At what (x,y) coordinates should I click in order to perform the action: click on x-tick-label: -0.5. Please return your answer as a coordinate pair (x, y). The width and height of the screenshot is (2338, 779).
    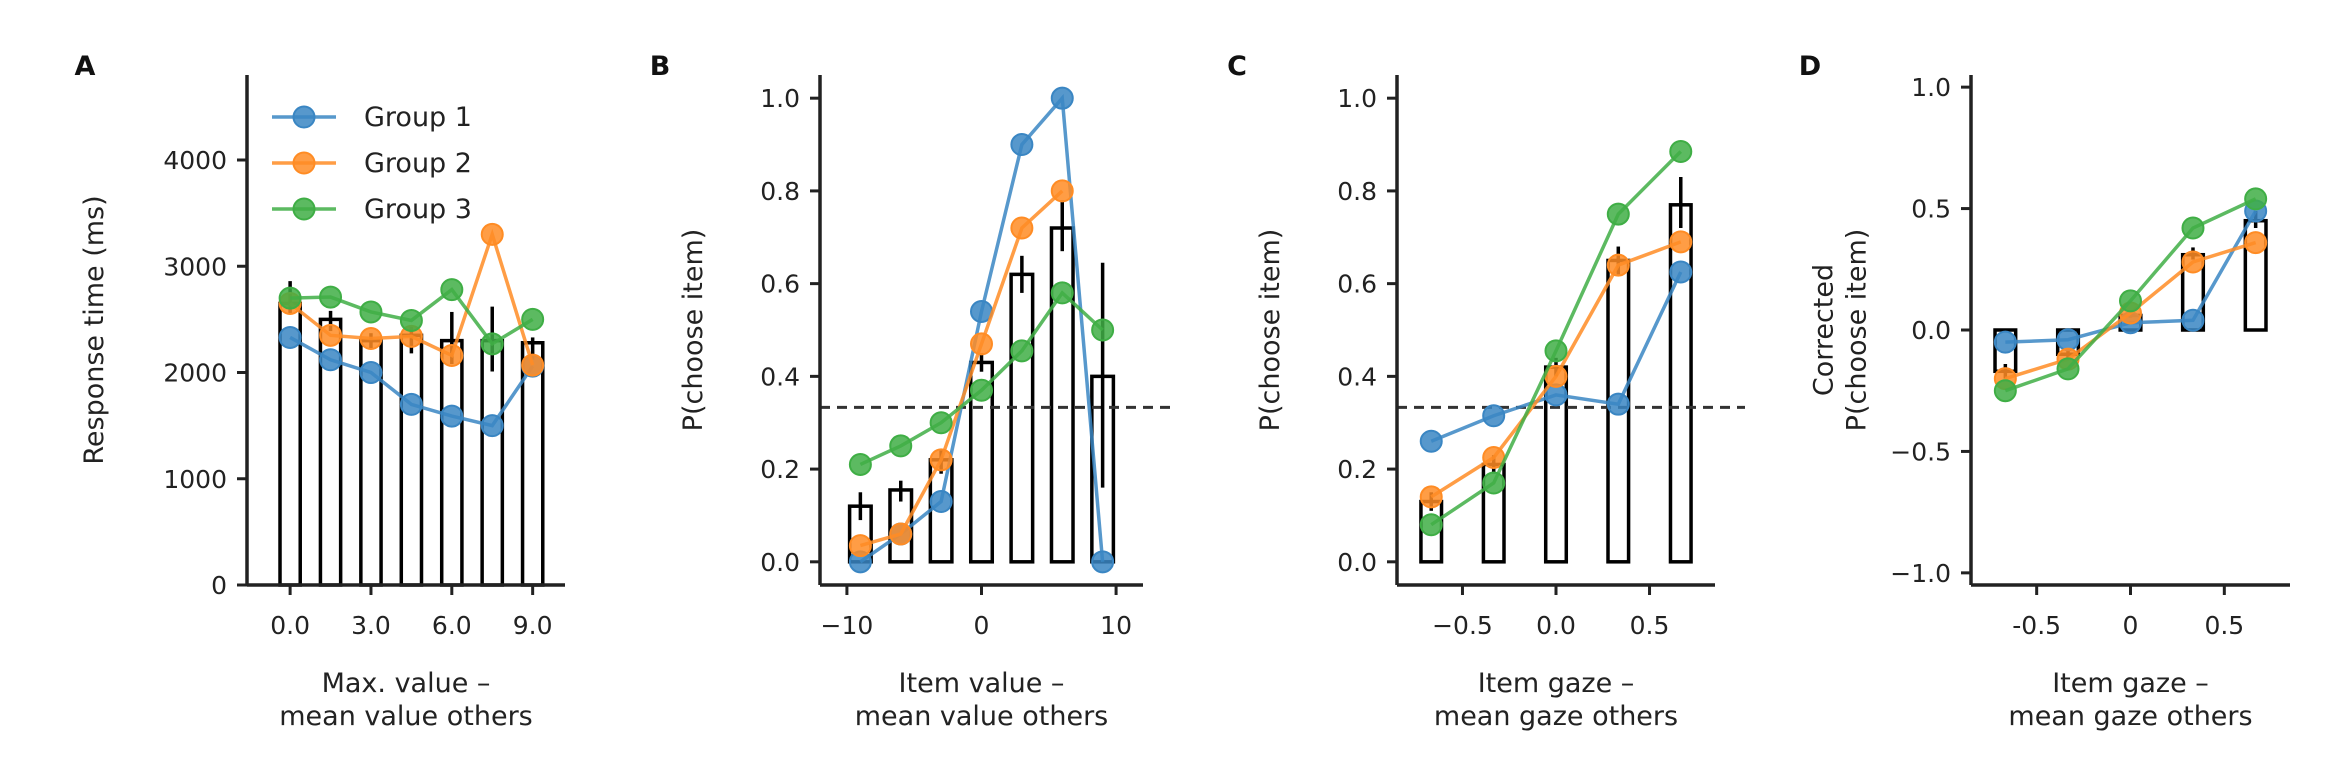
    Looking at the image, I should click on (2036, 625).